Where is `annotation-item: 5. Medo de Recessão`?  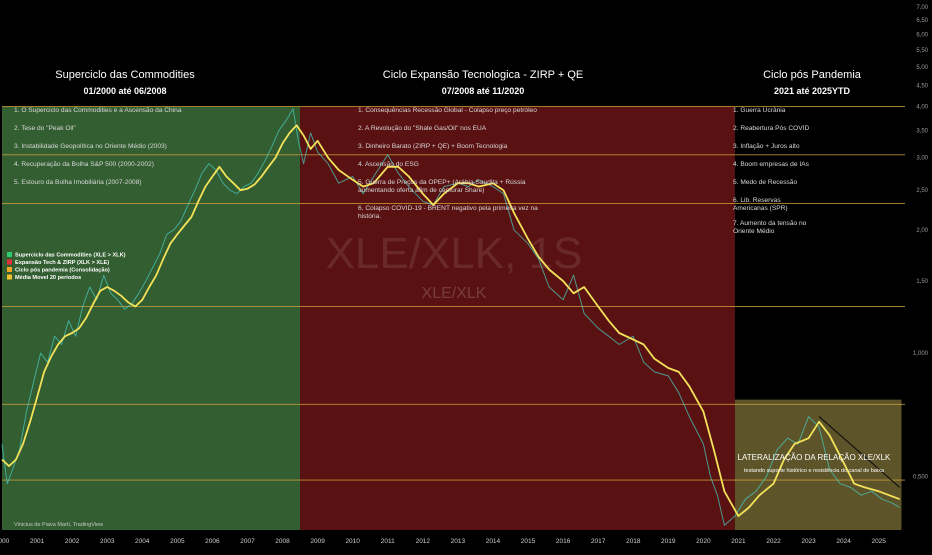 annotation-item: 5. Medo de Recessão is located at coordinates (765, 182).